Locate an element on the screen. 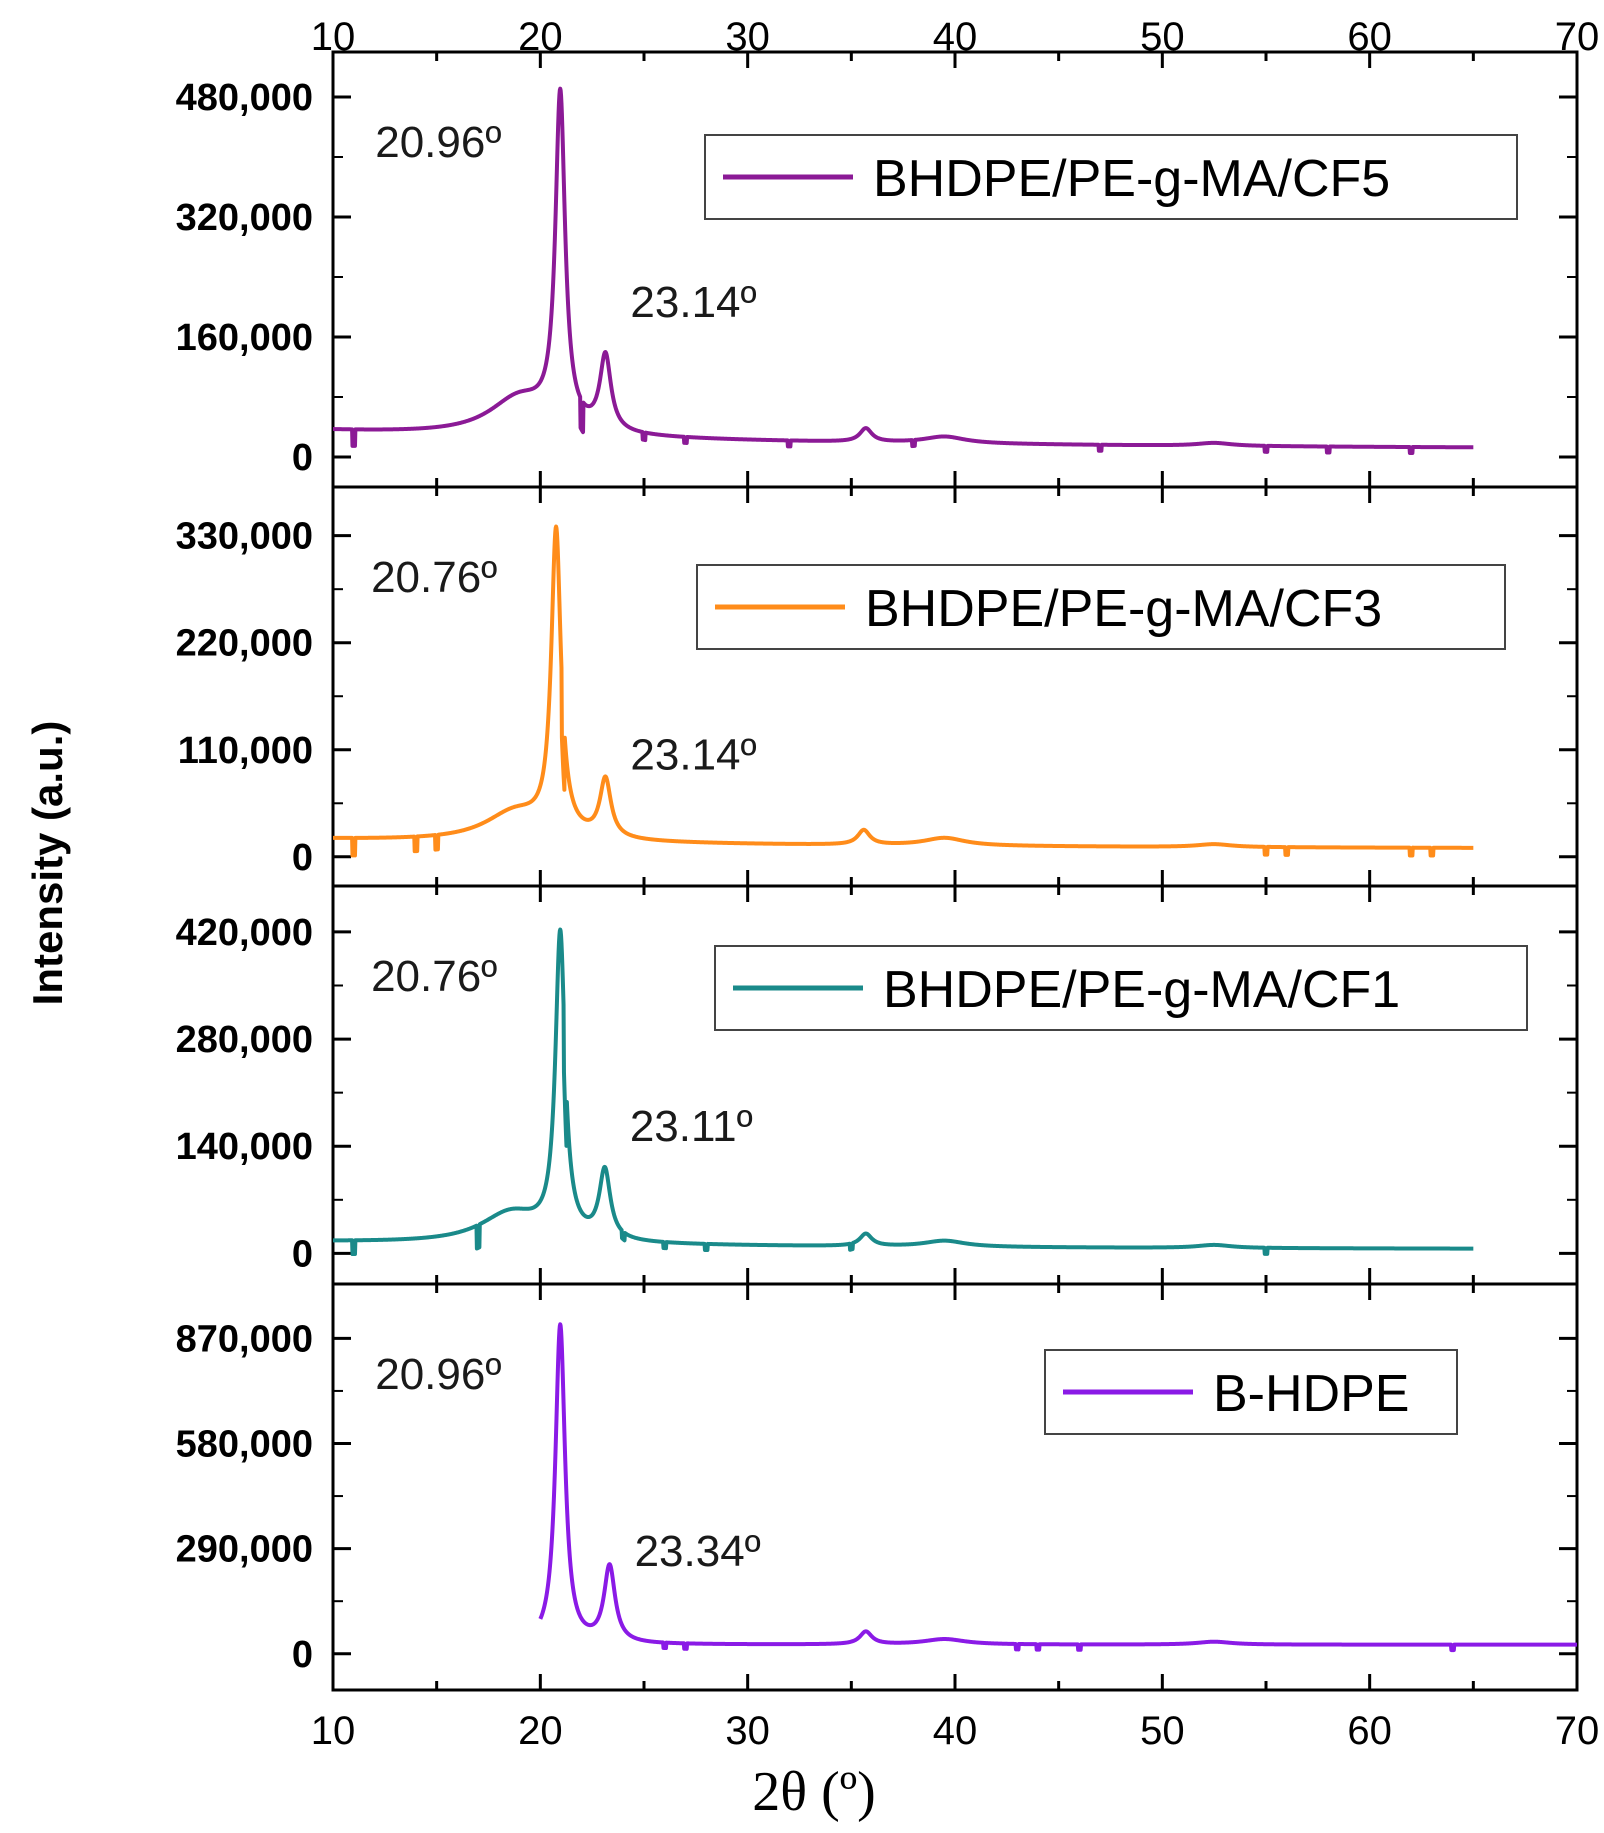  y-tick-label: 110,000 is located at coordinates (245, 751).